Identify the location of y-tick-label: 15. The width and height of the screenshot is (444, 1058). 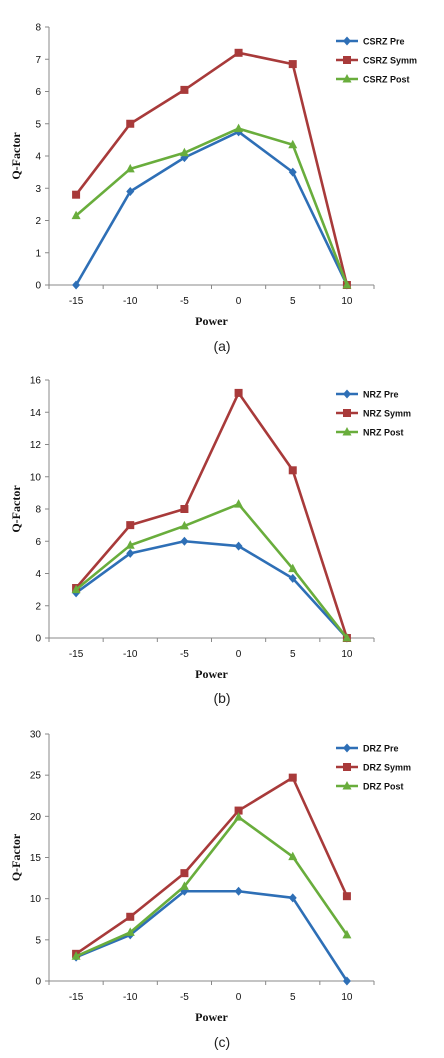
(36, 858).